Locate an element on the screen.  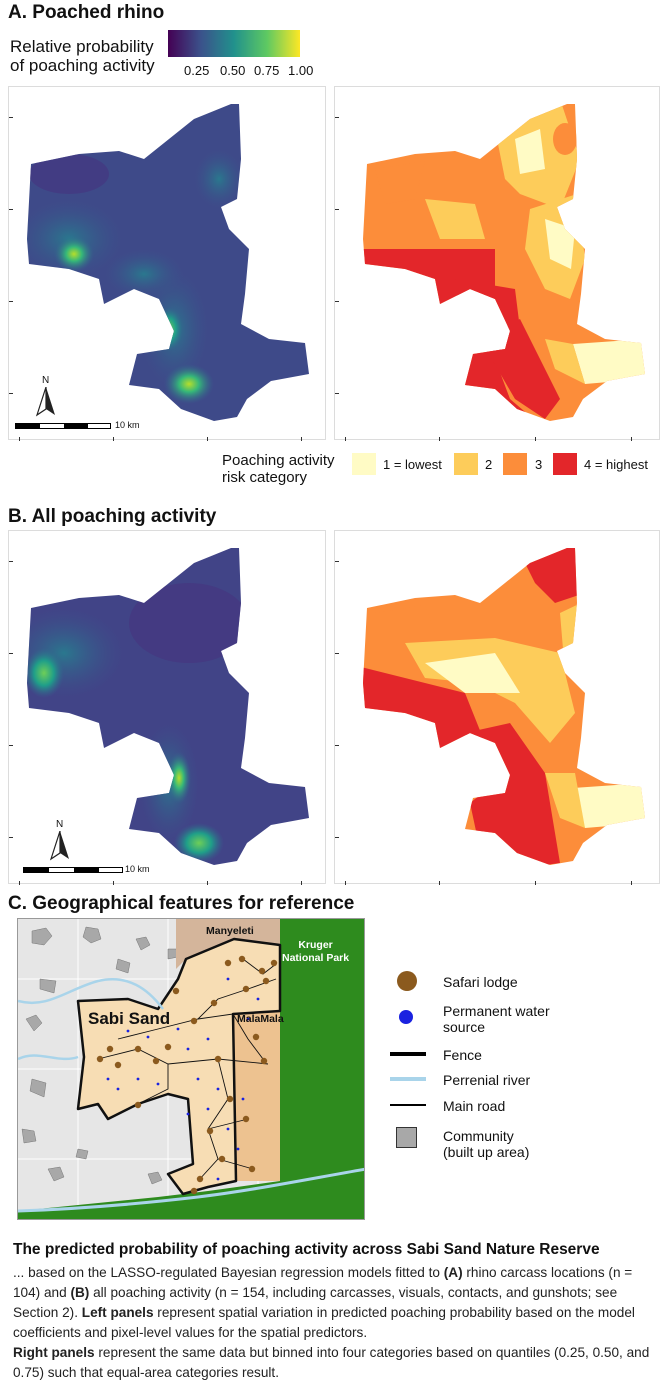
community-icon is located at coordinates (406, 1137).